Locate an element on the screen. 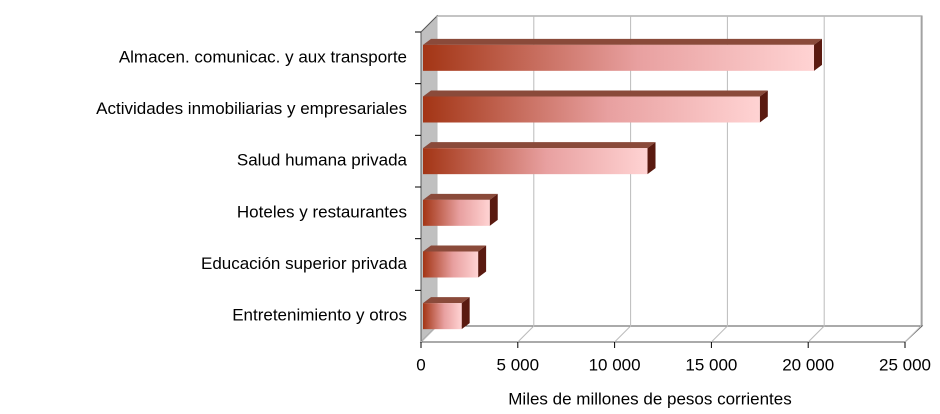  x-tick-label: 20 000 is located at coordinates (808, 364).